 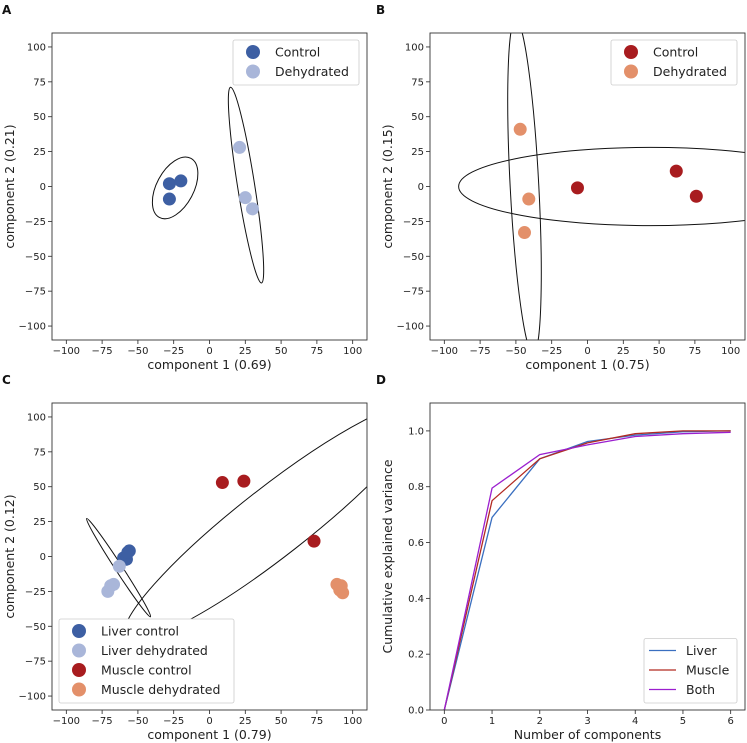 I want to click on confidence-ellipse, so click(x=246, y=185).